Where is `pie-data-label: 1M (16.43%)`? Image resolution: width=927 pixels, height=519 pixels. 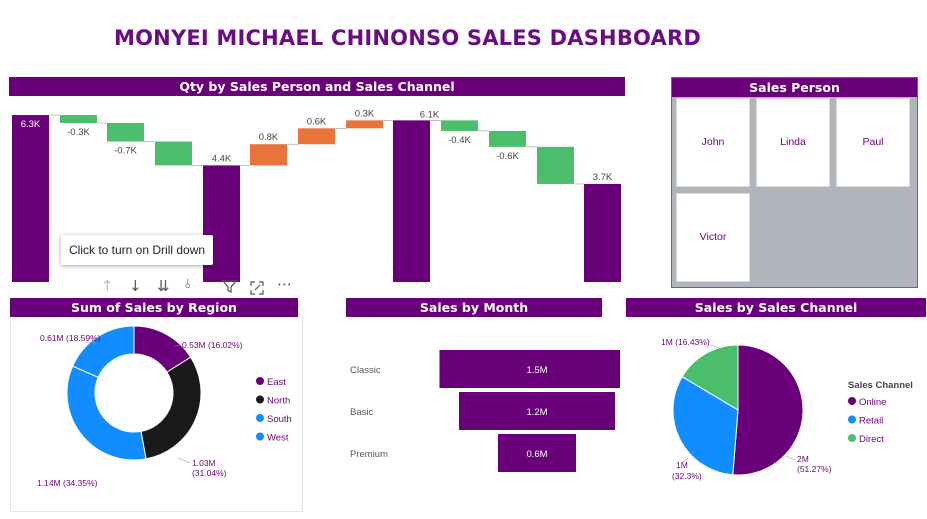
pie-data-label: 1M (16.43%) is located at coordinates (685, 342).